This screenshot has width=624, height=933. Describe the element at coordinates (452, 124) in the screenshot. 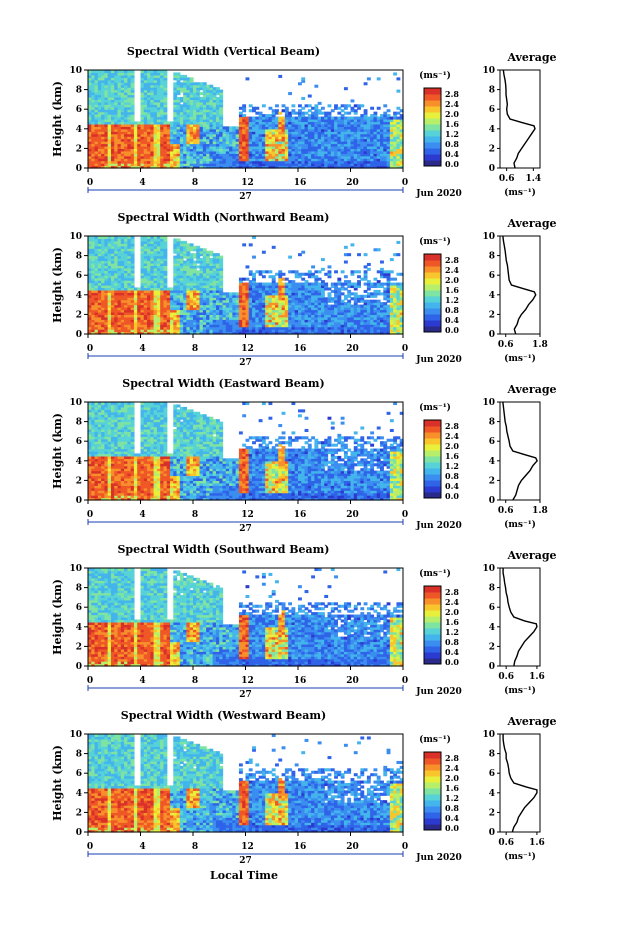

I see `colorbar-tick-label: 1.6` at that location.